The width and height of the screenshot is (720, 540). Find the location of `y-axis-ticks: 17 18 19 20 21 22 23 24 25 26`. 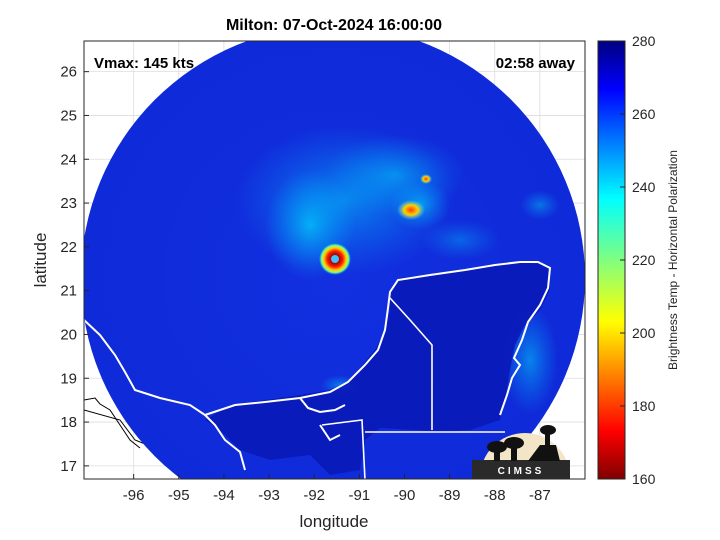

y-axis-ticks: 17 18 19 20 21 22 23 24 25 26 is located at coordinates (74, 269).